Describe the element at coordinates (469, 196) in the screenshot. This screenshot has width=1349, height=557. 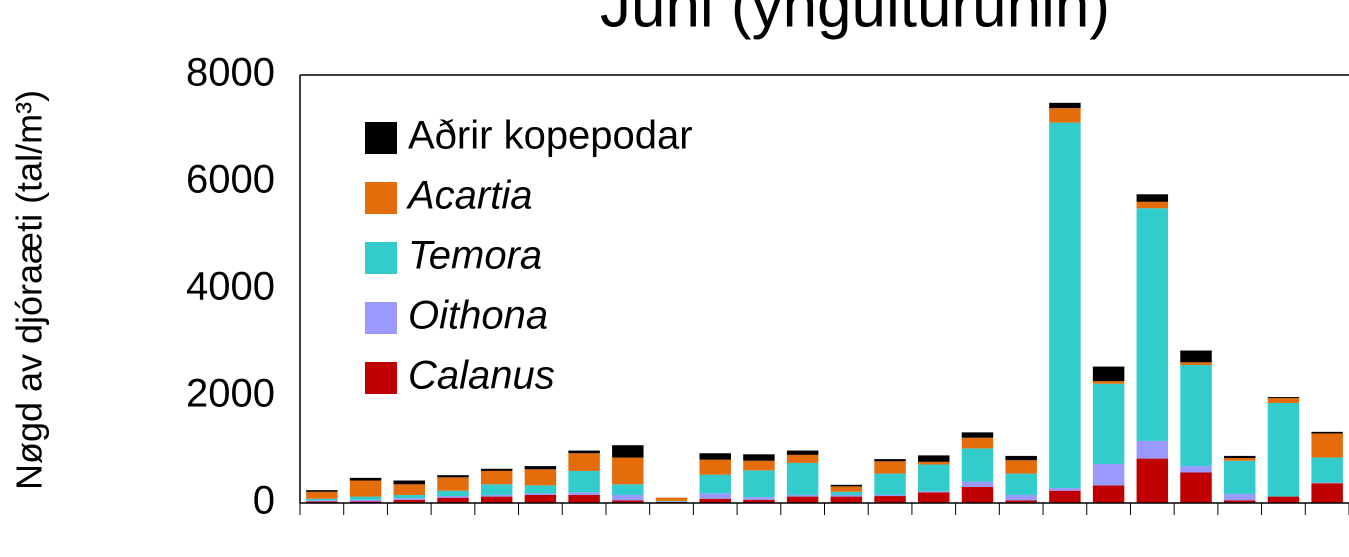
I see `legend-label: Acartia` at that location.